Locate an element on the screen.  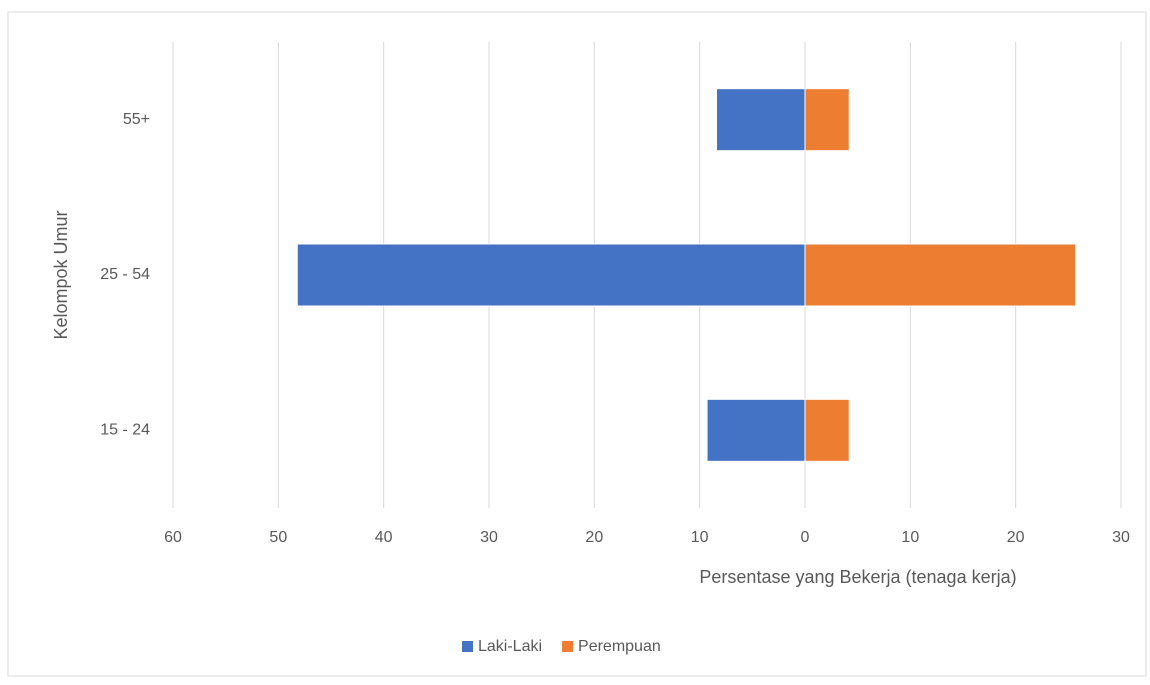
x-tick-label: 0 is located at coordinates (805, 537).